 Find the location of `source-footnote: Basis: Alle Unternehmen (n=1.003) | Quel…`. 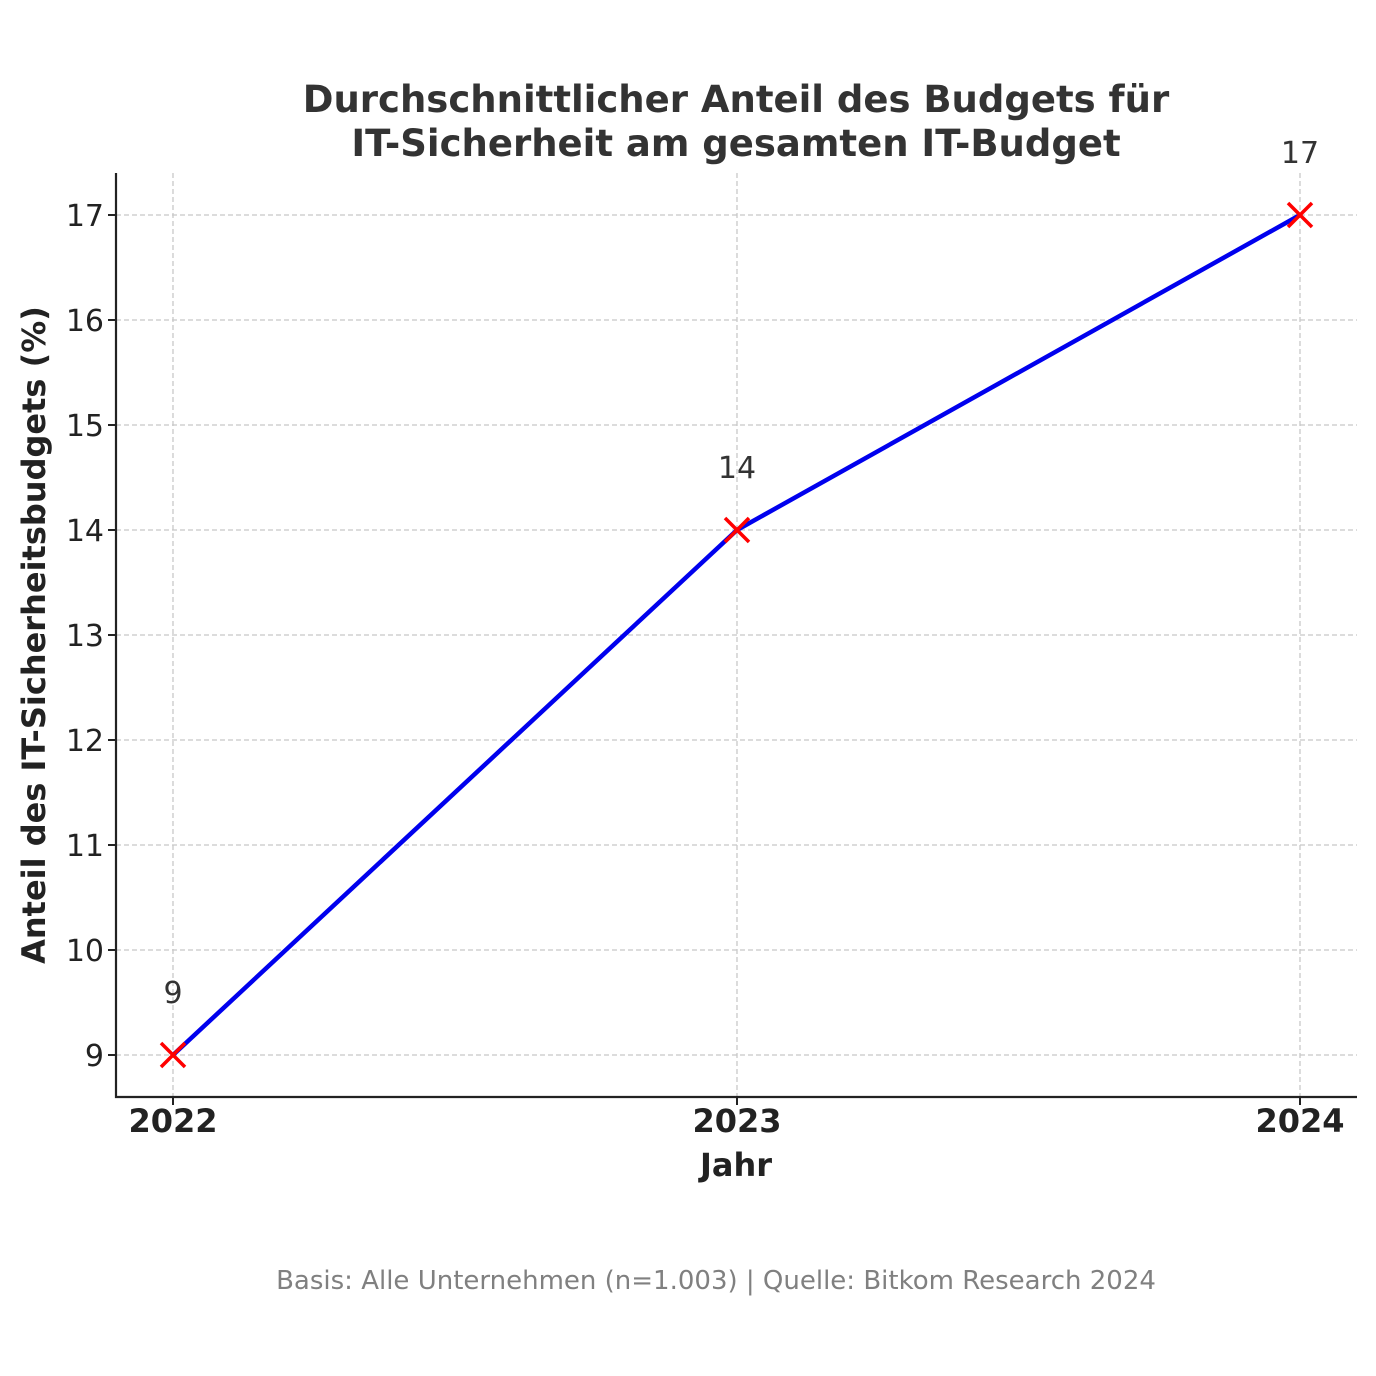

source-footnote: Basis: Alle Unternehmen (n=1.003) | Quel… is located at coordinates (716, 1281).